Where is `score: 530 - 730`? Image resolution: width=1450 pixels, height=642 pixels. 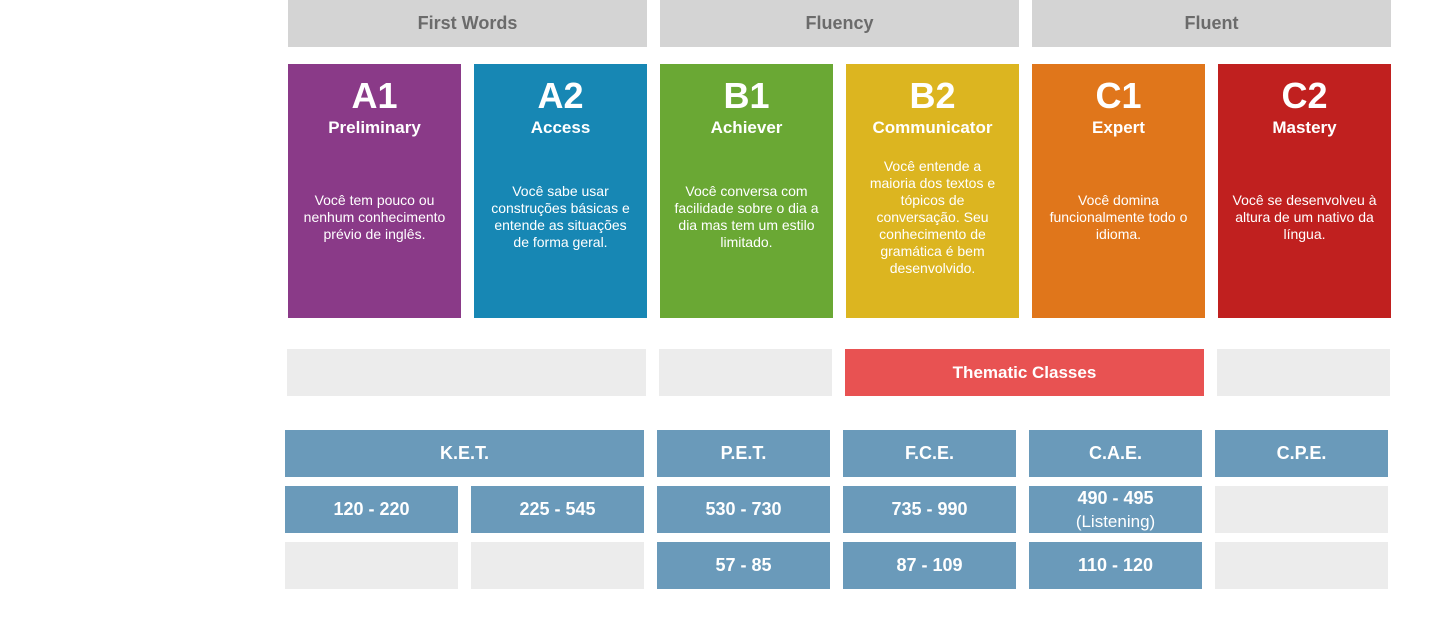 score: 530 - 730 is located at coordinates (743, 509).